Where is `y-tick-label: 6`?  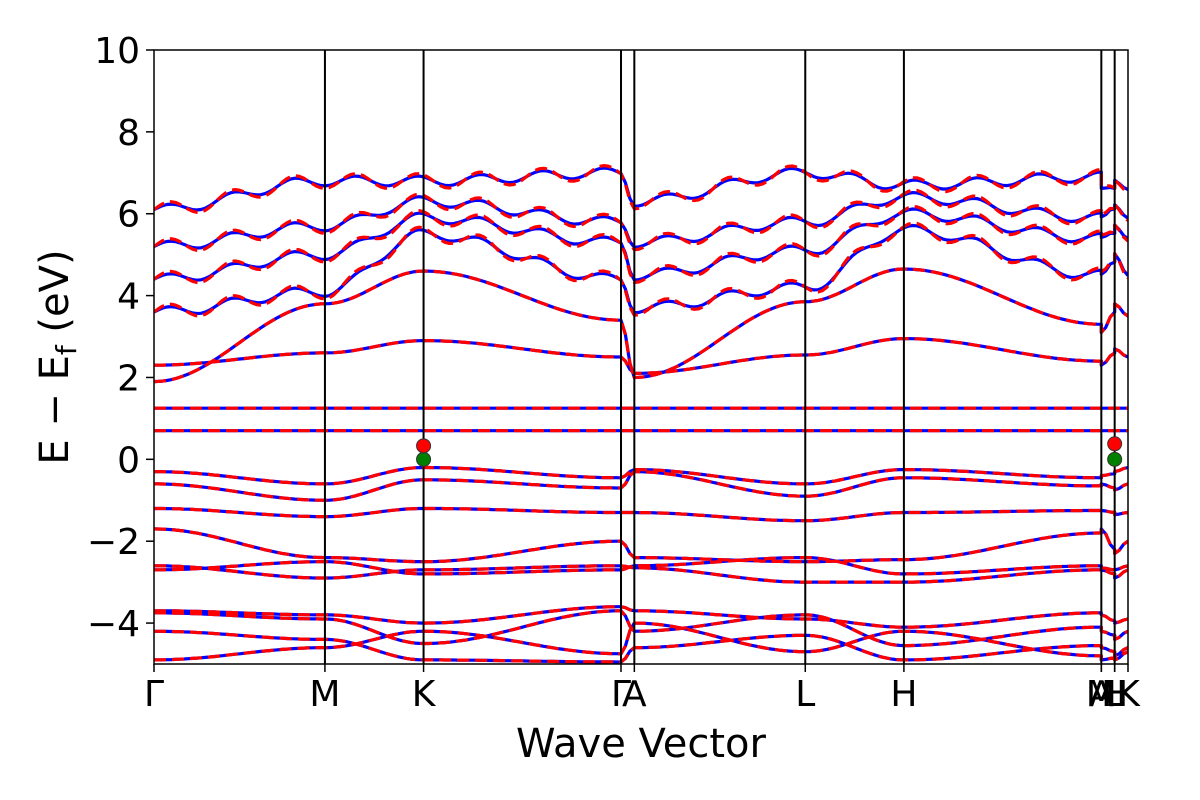
y-tick-label: 6 is located at coordinates (128, 215).